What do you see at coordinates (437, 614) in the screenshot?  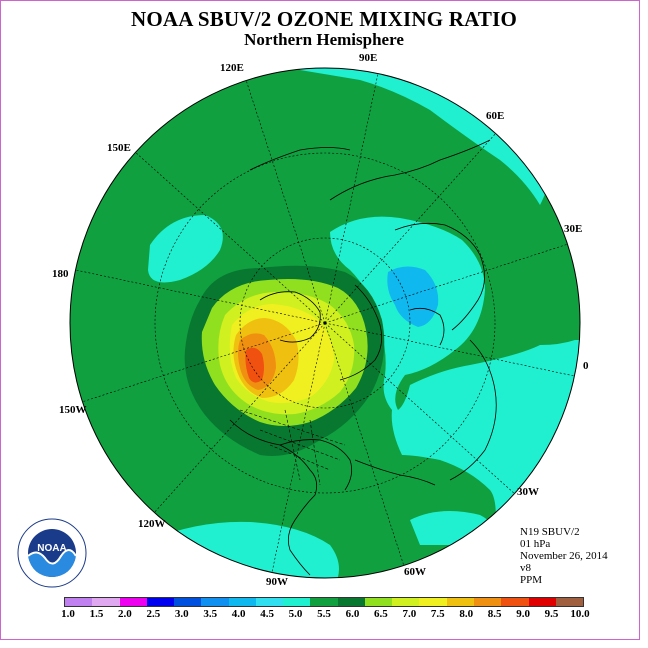 I see `color-scale-tick-label: 7.5` at bounding box center [437, 614].